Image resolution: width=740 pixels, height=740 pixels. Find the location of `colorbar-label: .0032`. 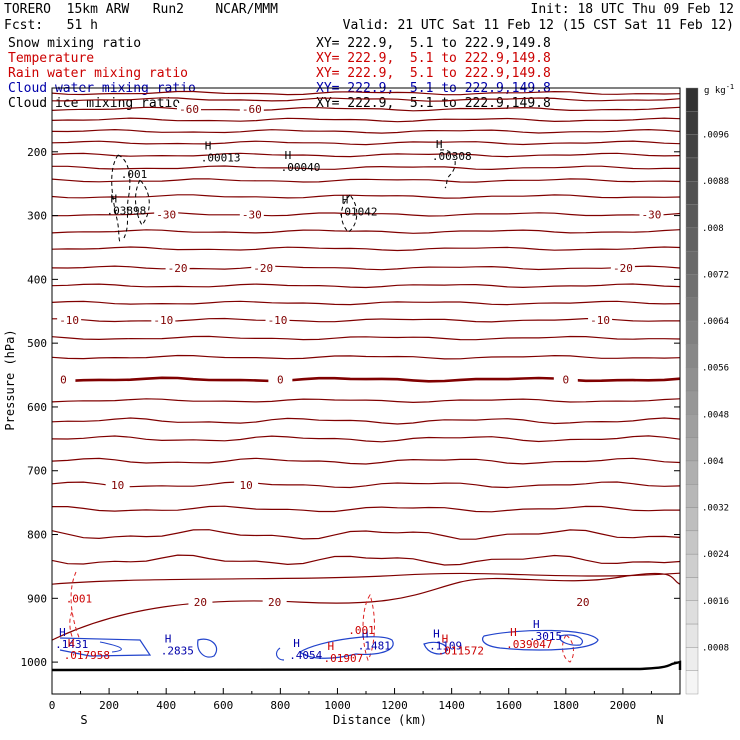

colorbar-label: .0032 is located at coordinates (715, 509).